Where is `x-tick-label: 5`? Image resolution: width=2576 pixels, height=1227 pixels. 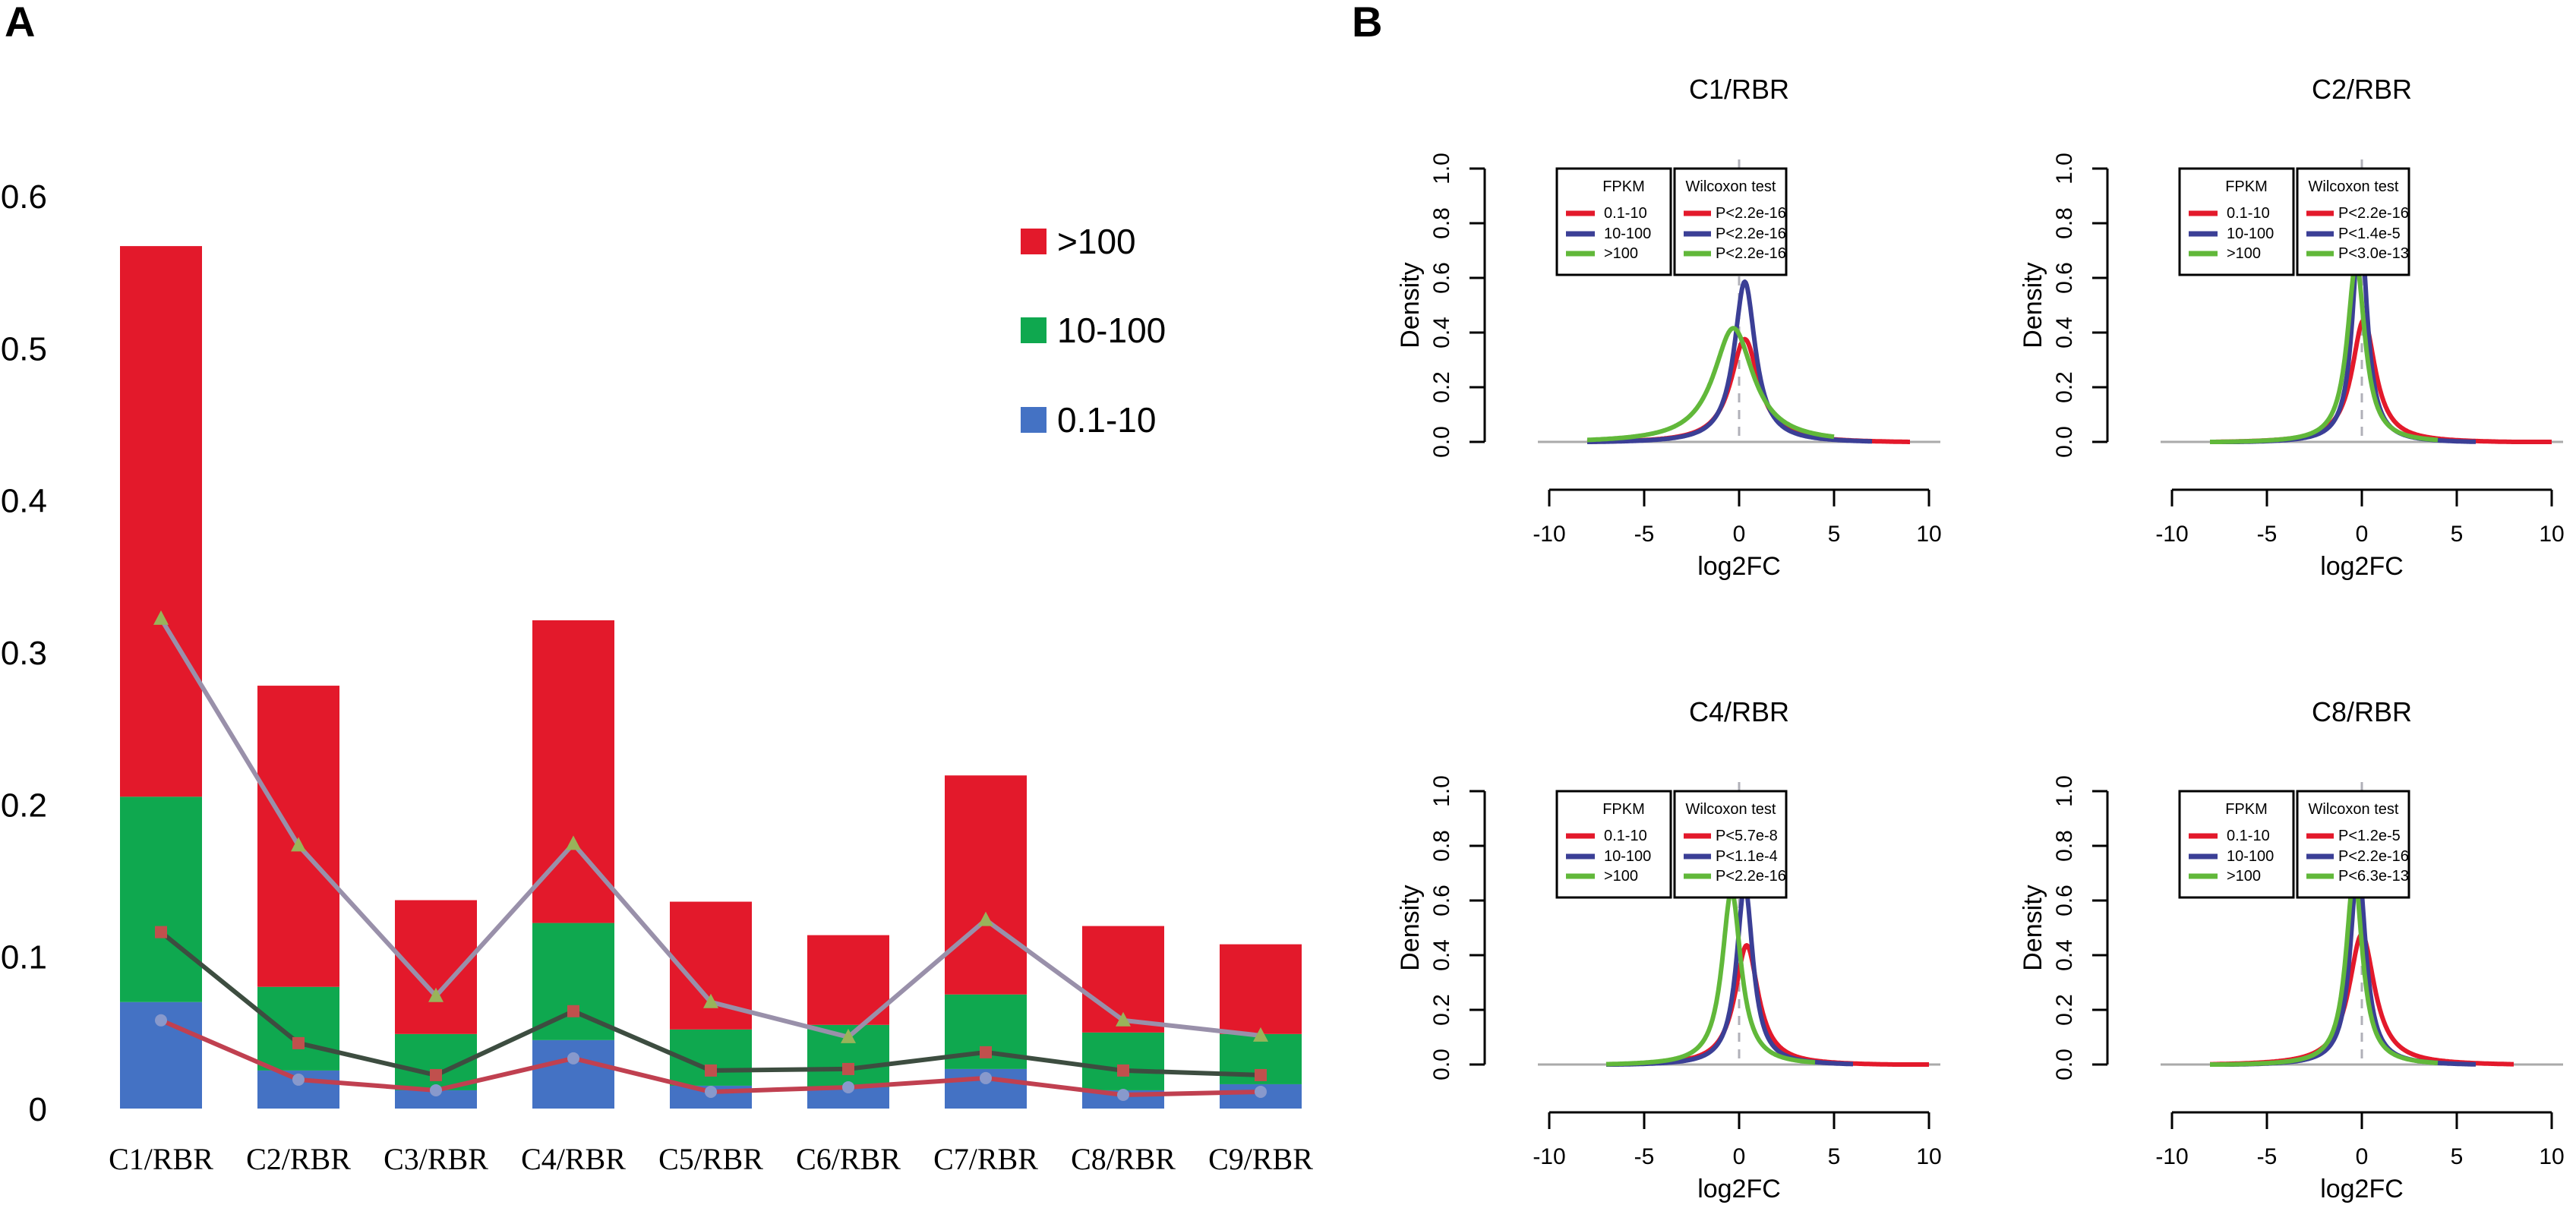 x-tick-label: 5 is located at coordinates (1835, 1156).